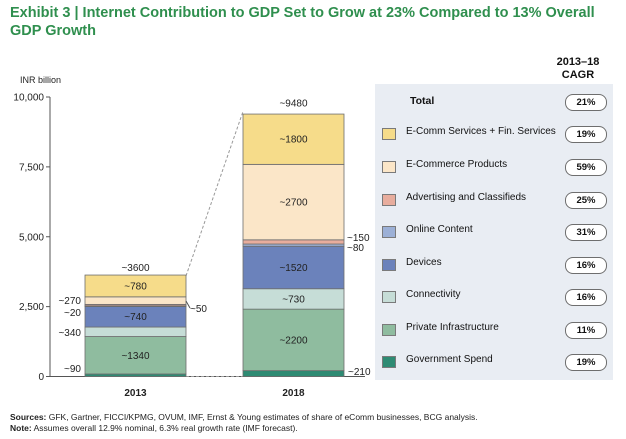 This screenshot has width=626, height=439. What do you see at coordinates (586, 265) in the screenshot?
I see `cagr-devices: 16%` at bounding box center [586, 265].